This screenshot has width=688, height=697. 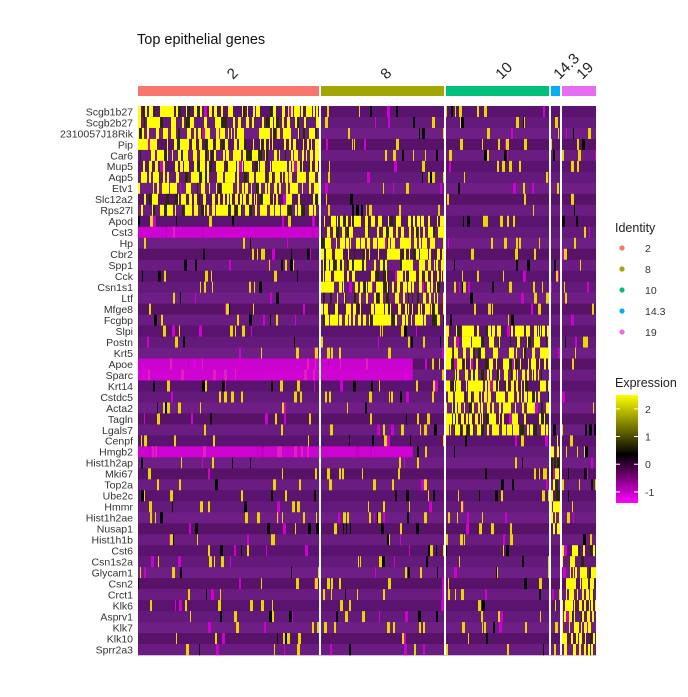 I want to click on gene-label: Postn, so click(x=119, y=343).